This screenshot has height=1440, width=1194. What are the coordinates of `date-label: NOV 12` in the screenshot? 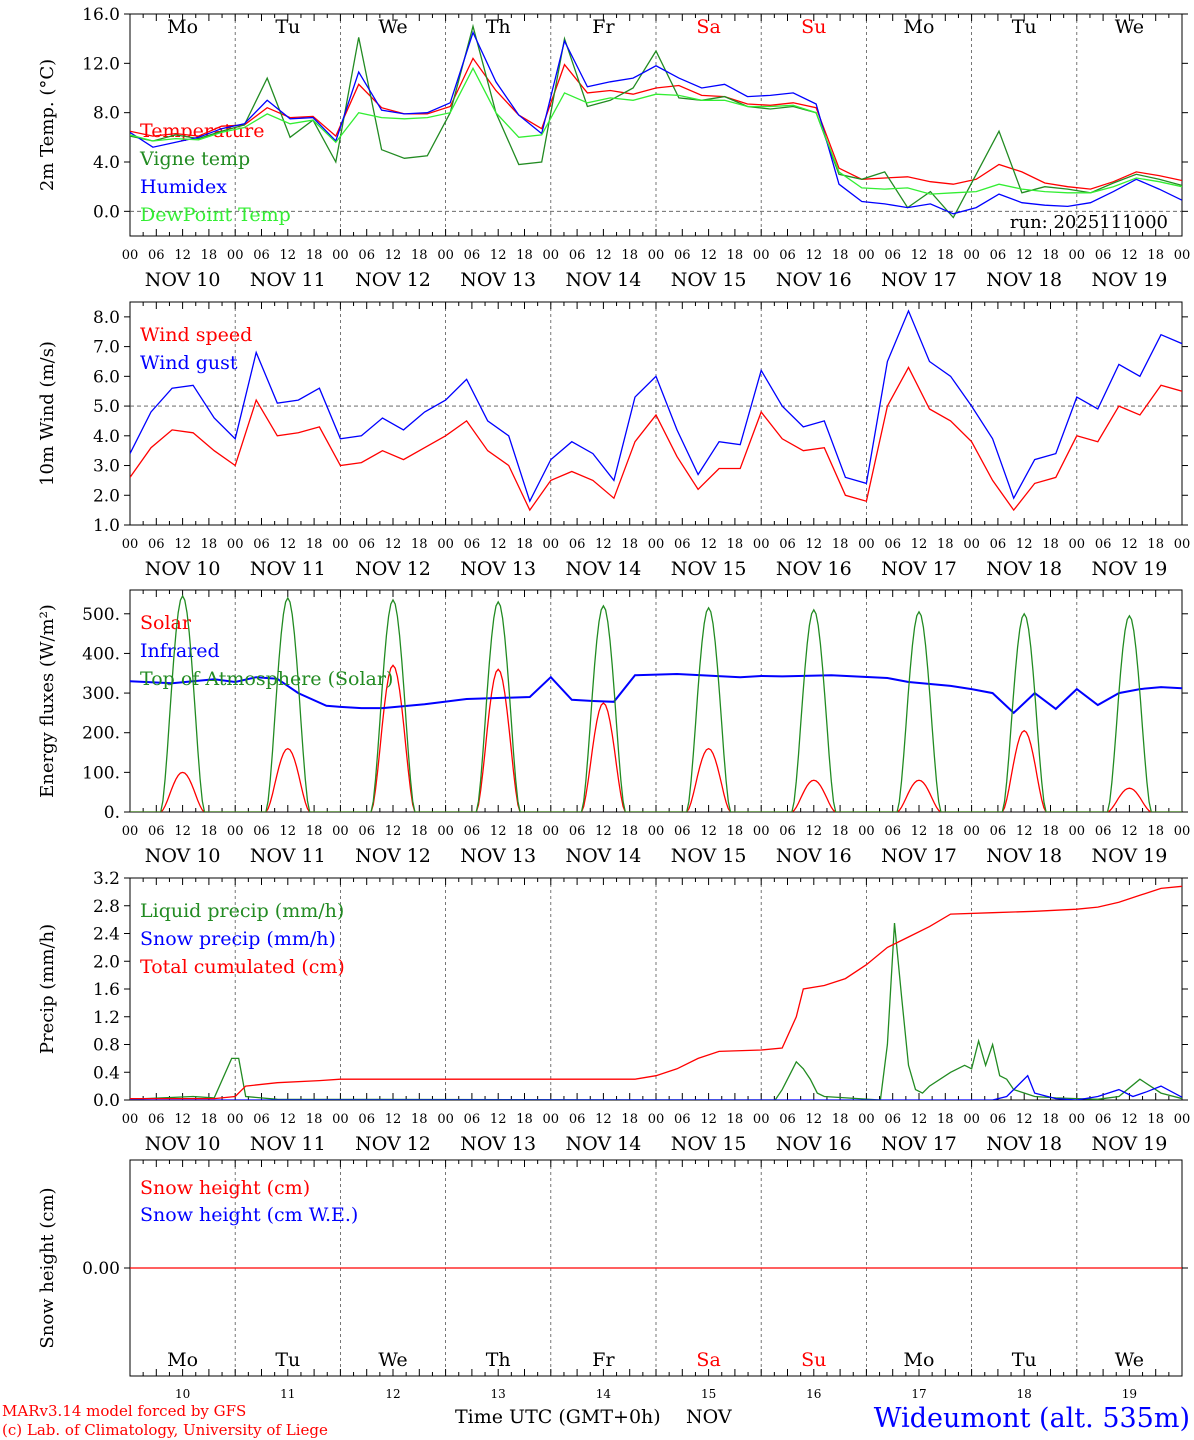 It's located at (393, 280).